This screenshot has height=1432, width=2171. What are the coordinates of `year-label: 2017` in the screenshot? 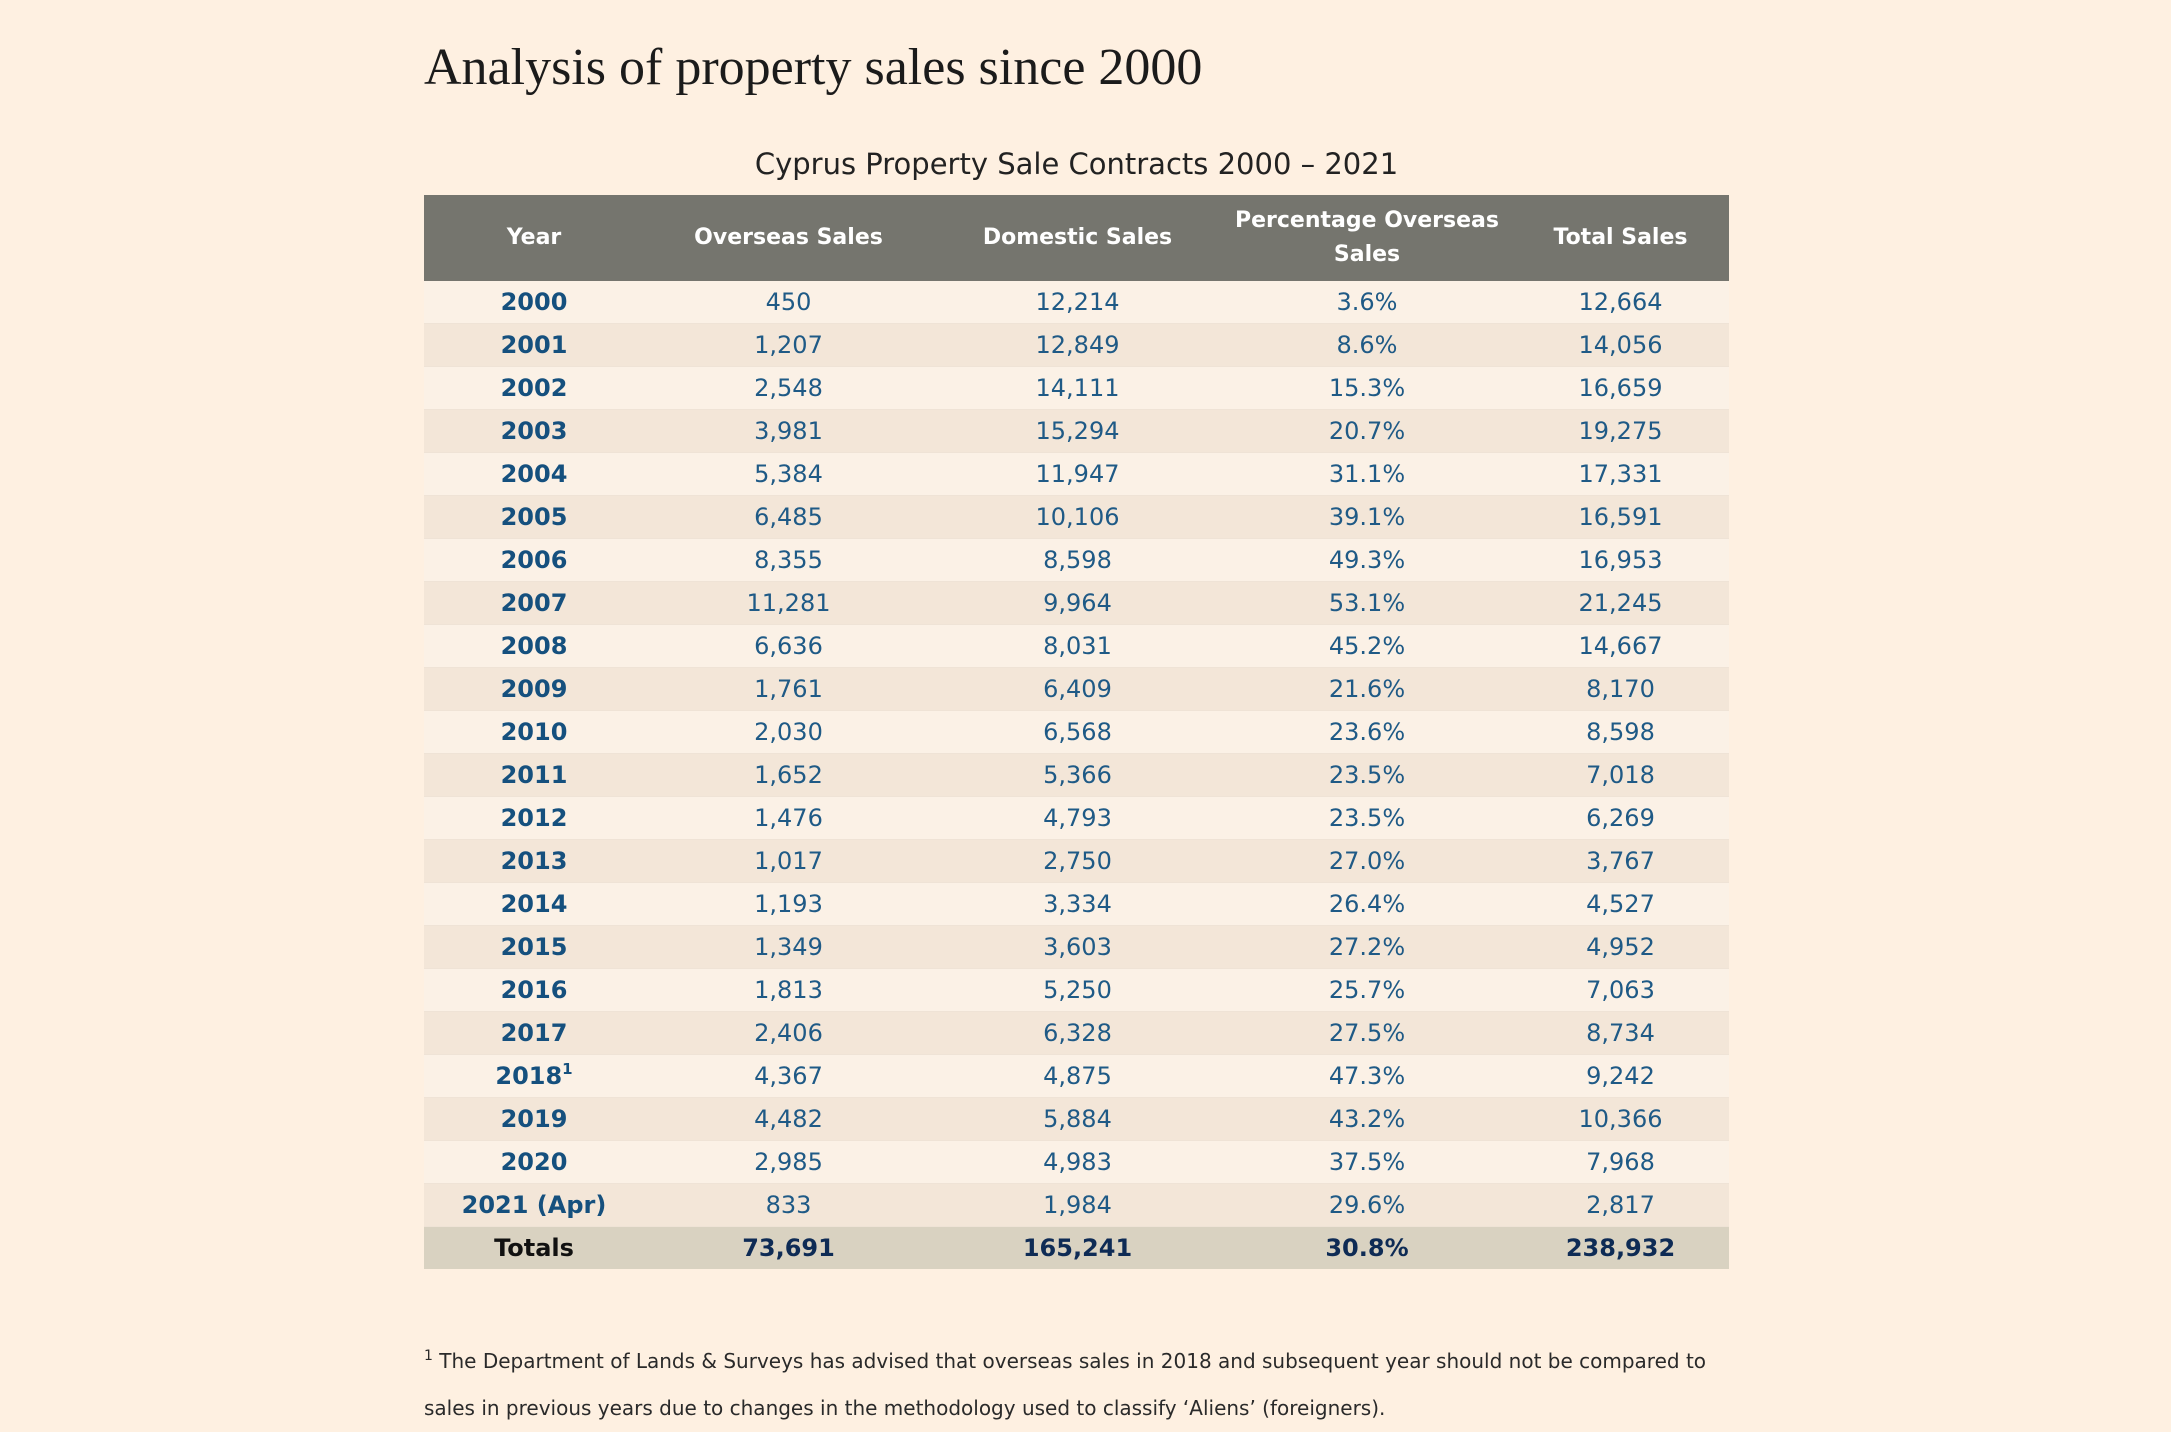 It's located at (534, 1033).